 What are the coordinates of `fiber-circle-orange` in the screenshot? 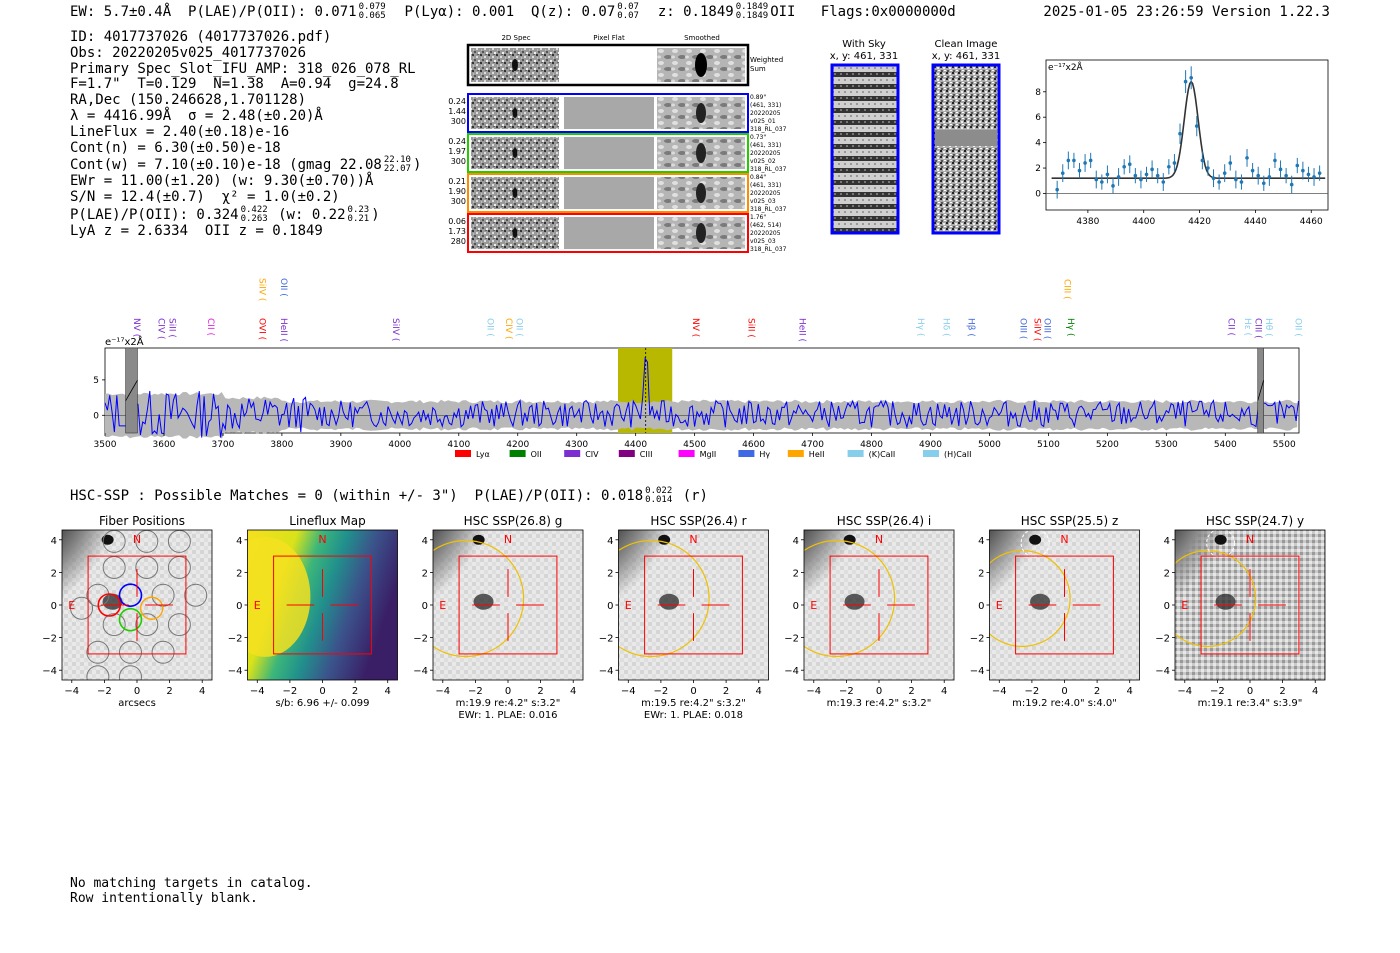 It's located at (151, 608).